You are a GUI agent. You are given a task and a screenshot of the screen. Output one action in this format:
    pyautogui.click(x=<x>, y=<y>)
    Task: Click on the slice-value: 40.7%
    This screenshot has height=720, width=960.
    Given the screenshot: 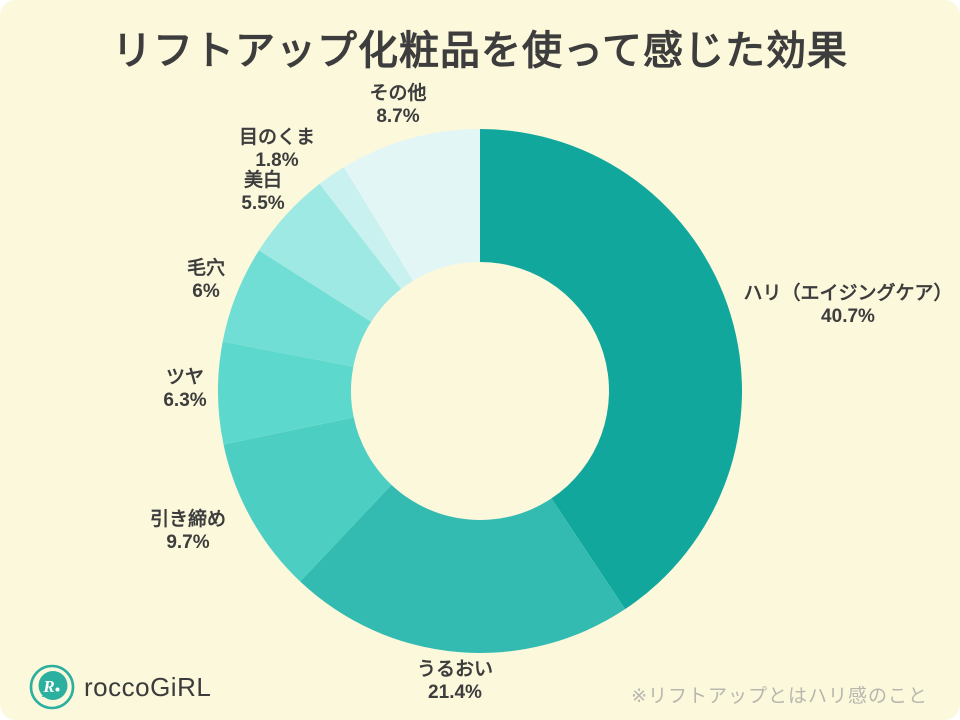 What is the action you would take?
    pyautogui.click(x=848, y=316)
    